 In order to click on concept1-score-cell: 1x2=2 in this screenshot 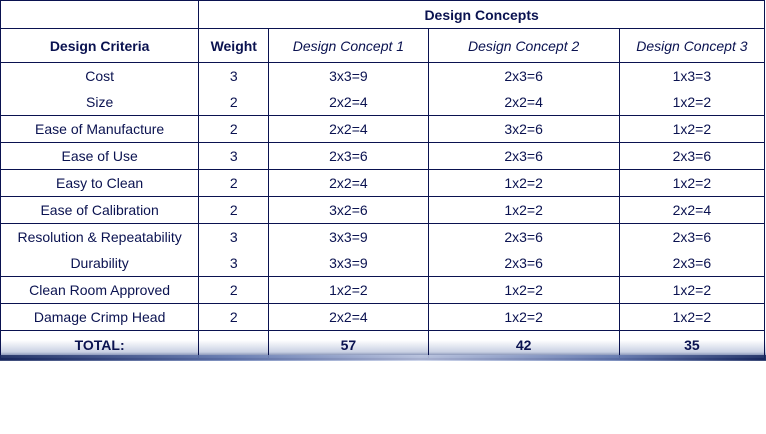, I will do `click(348, 290)`.